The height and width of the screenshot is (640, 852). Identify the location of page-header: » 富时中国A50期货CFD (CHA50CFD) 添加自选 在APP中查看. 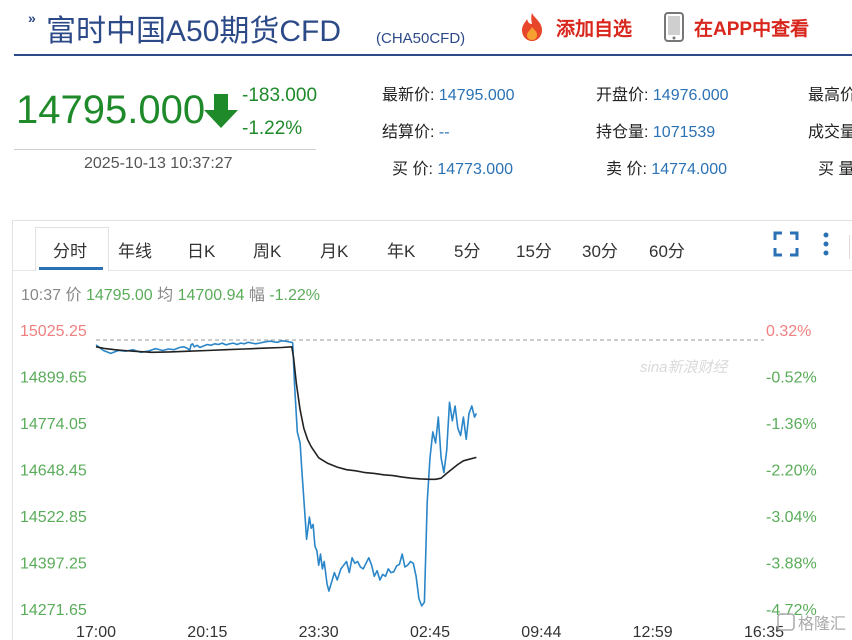
(433, 28).